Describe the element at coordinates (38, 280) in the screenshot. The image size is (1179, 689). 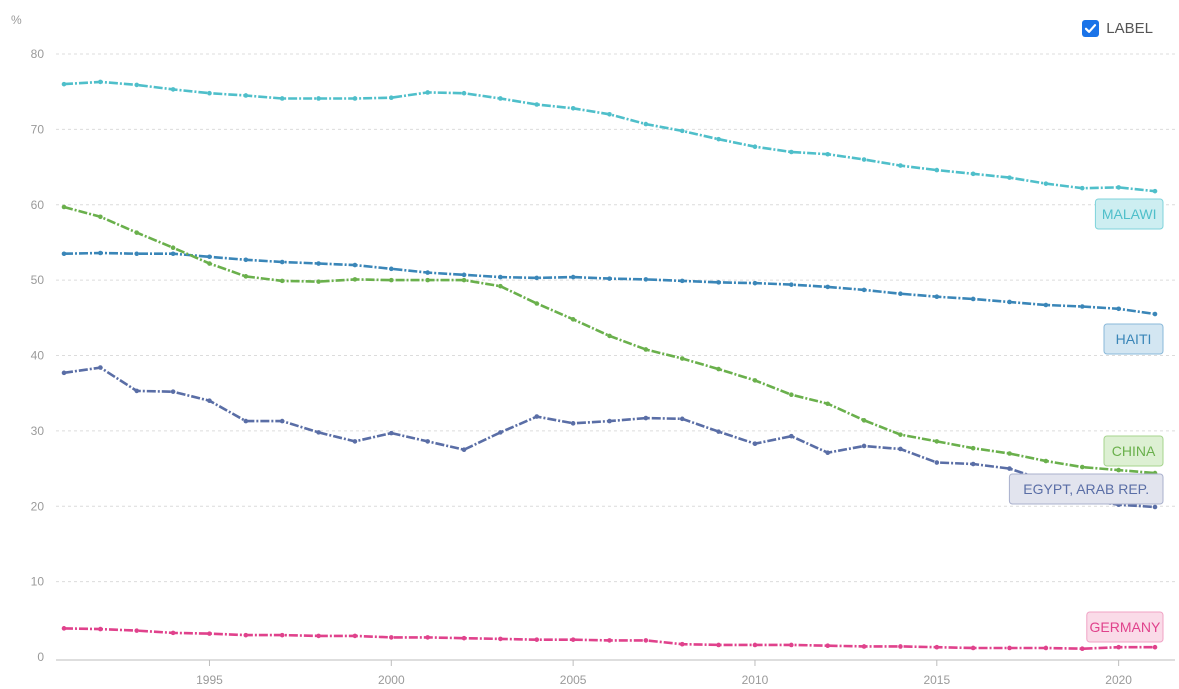
I see `y-tick-label: 50` at that location.